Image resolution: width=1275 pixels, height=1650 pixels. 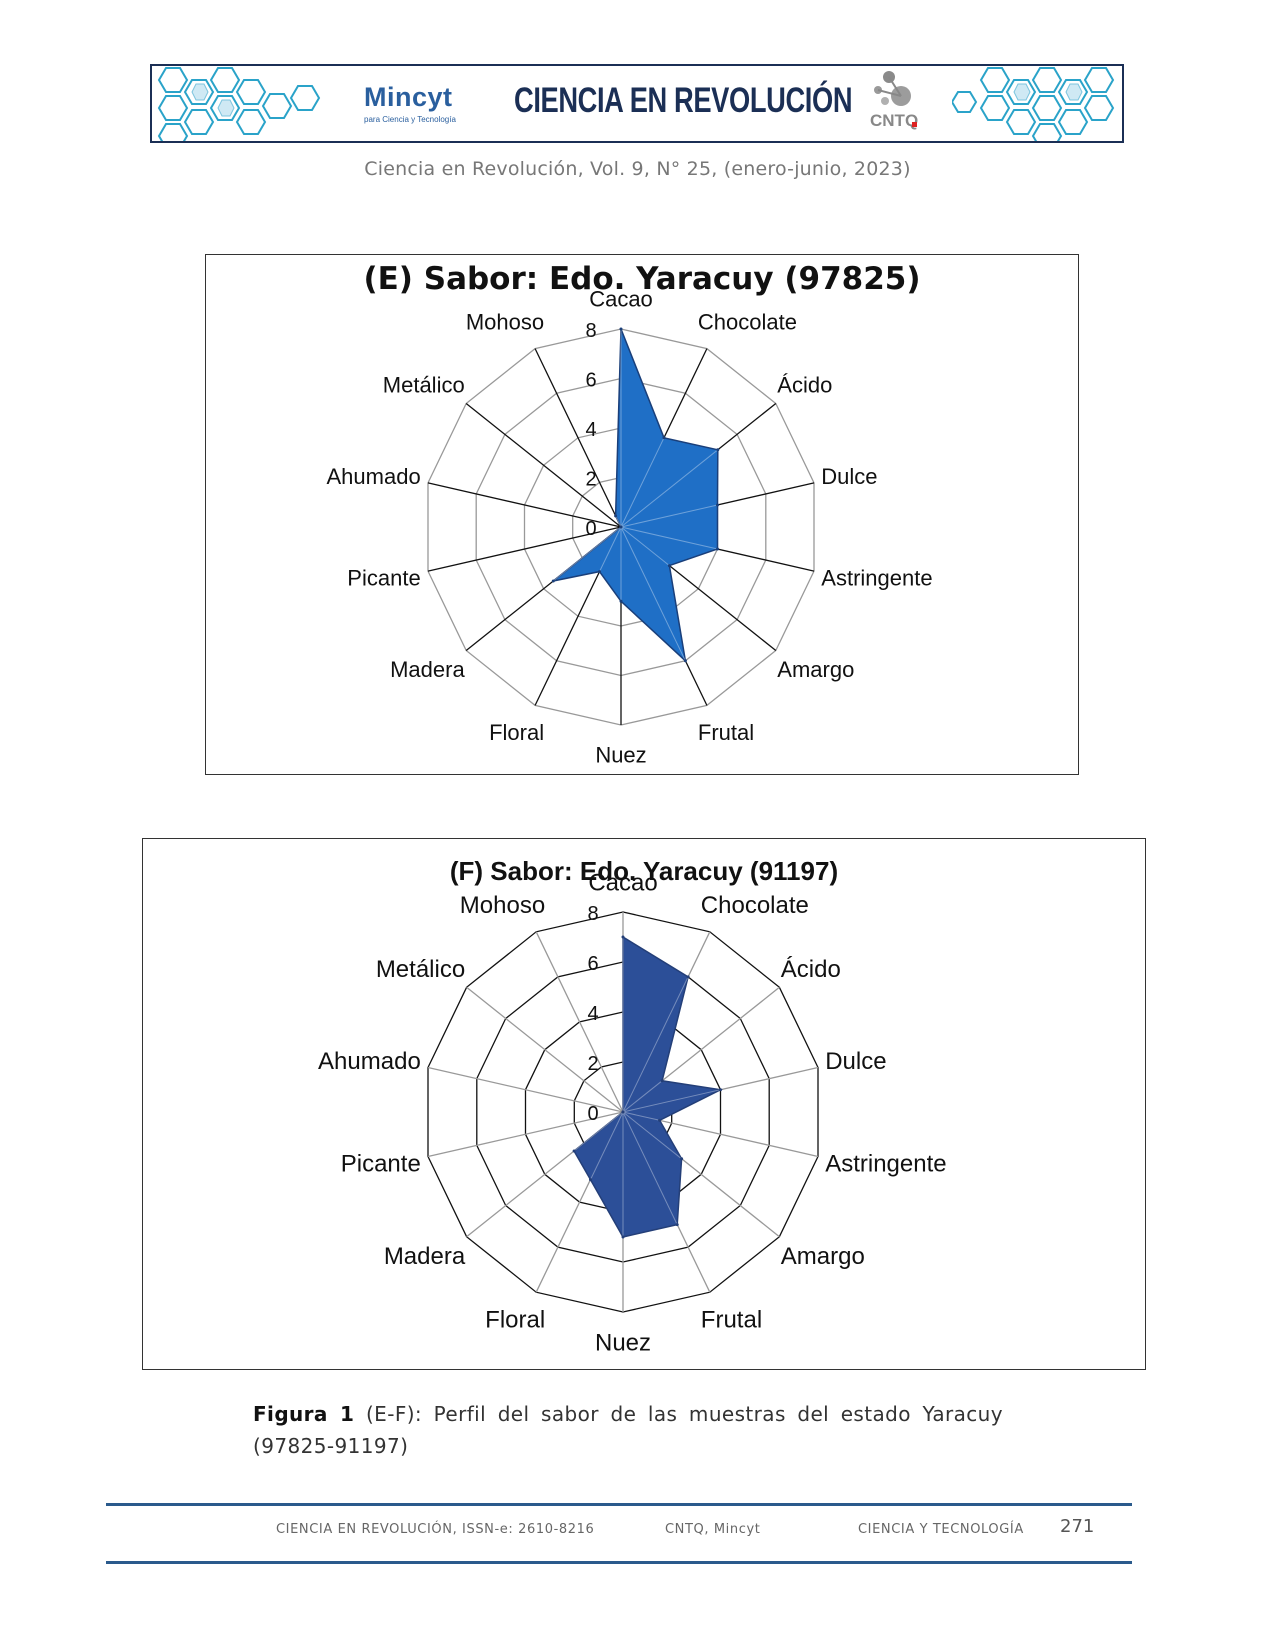 I want to click on chart-title: (E) Sabor: Edo. Yaracuy (97825), so click(x=642, y=279).